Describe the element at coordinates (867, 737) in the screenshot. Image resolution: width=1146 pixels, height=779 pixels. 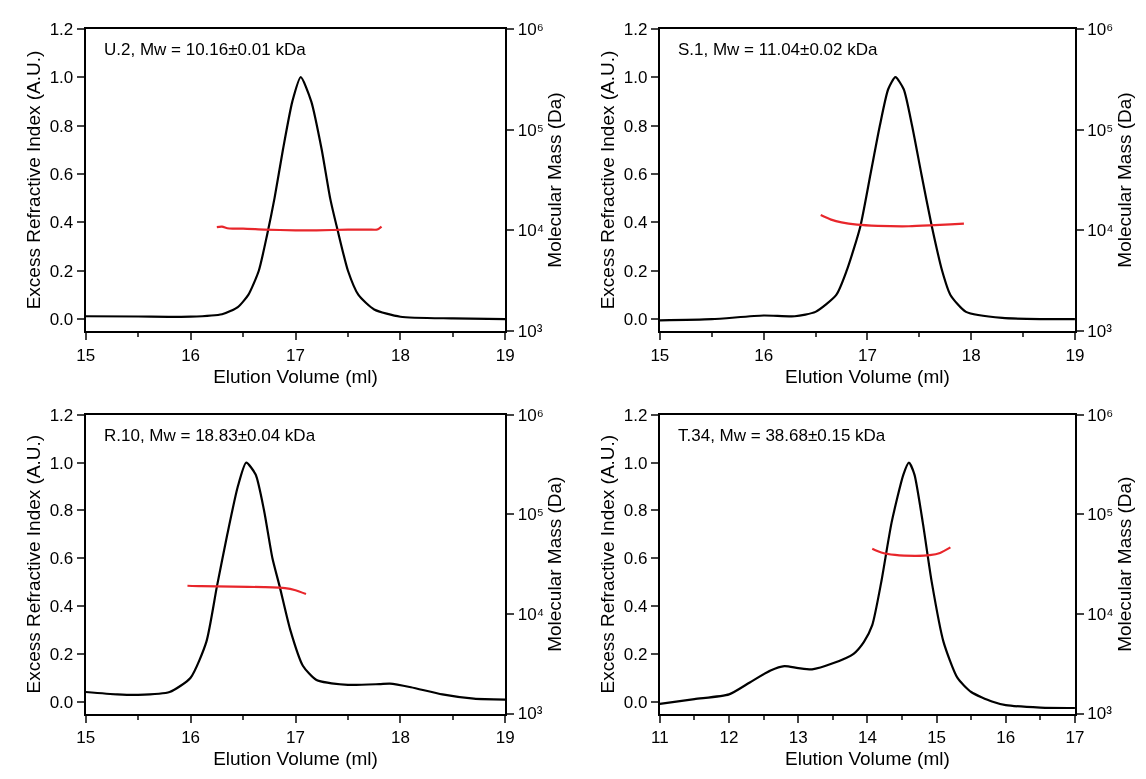
I see `x-tick-label: 14` at that location.